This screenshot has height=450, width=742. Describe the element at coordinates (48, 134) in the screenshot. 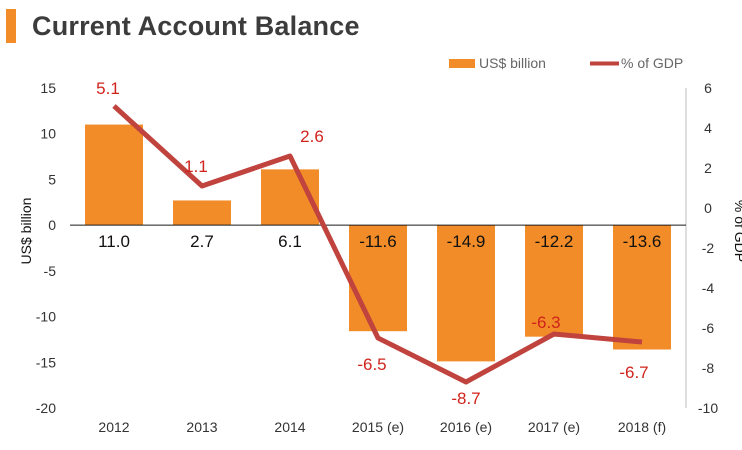

I see `y-tick-label: 10` at that location.